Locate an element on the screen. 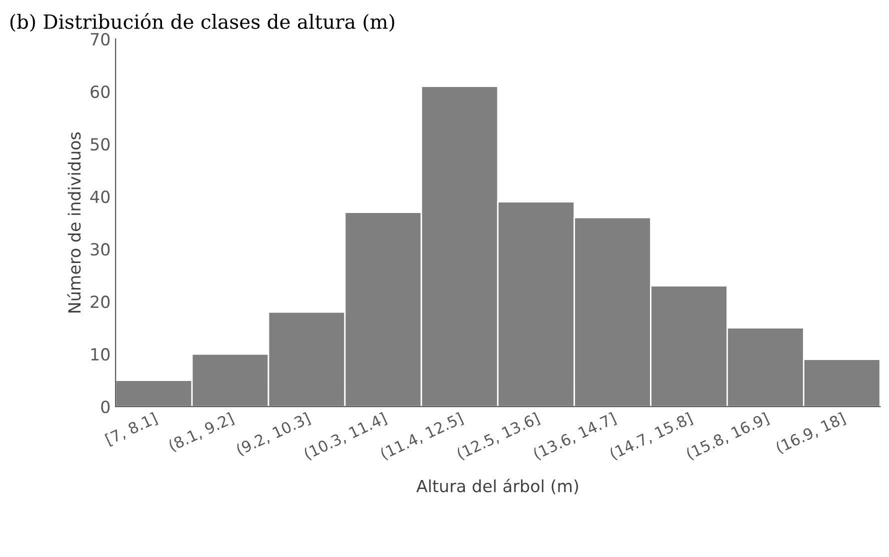  x-tick-label: (8.1, 9.2] is located at coordinates (201, 432).